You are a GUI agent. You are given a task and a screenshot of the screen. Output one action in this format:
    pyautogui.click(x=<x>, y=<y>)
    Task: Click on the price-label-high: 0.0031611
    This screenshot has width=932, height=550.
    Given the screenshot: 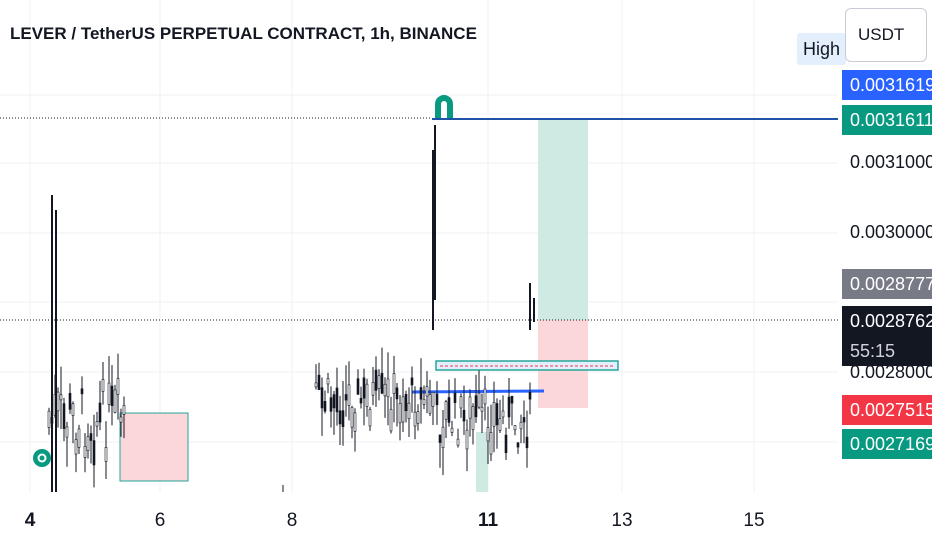 What is the action you would take?
    pyautogui.click(x=887, y=120)
    